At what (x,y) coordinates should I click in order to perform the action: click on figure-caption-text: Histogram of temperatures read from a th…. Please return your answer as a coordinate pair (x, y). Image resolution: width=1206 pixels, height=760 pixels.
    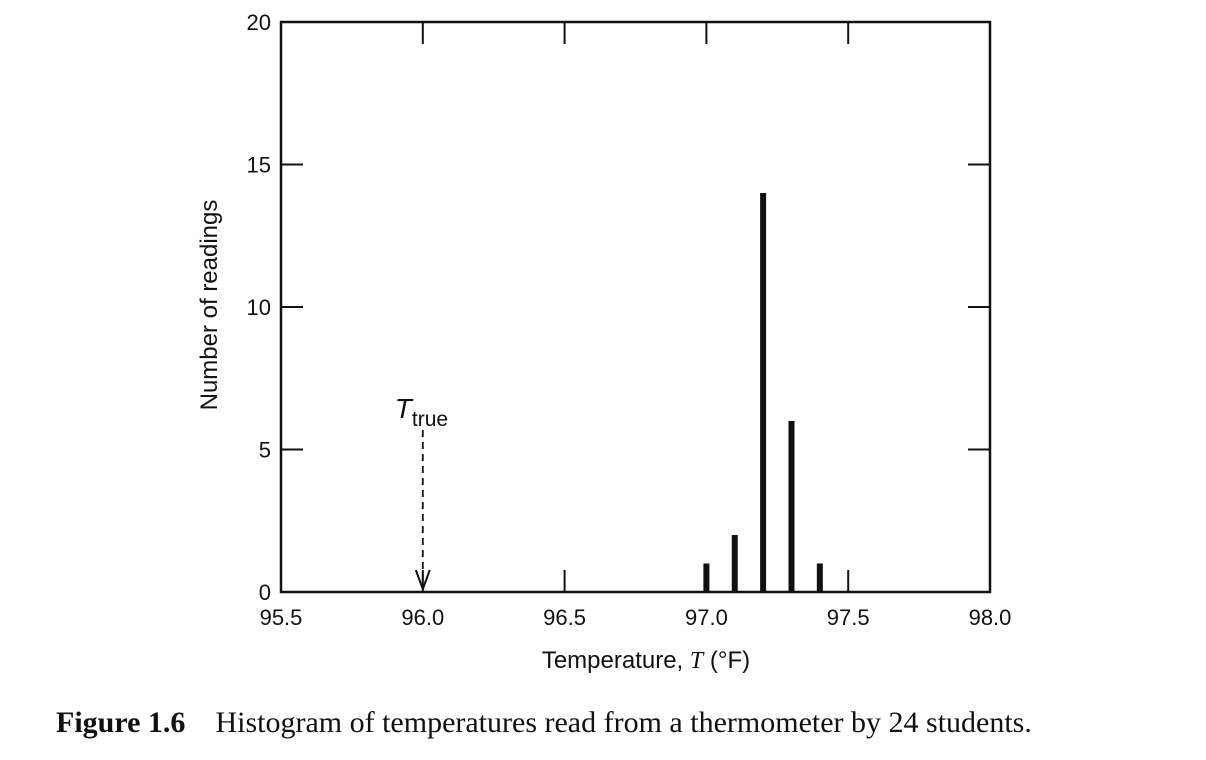
    Looking at the image, I should click on (623, 722).